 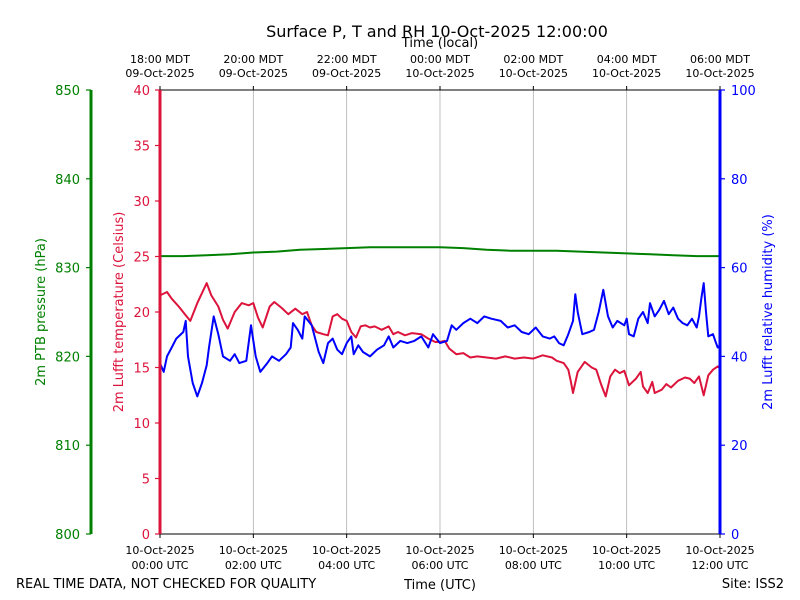 What do you see at coordinates (720, 59) in the screenshot?
I see `x-tick-label-local-time: 06:00 MDT` at bounding box center [720, 59].